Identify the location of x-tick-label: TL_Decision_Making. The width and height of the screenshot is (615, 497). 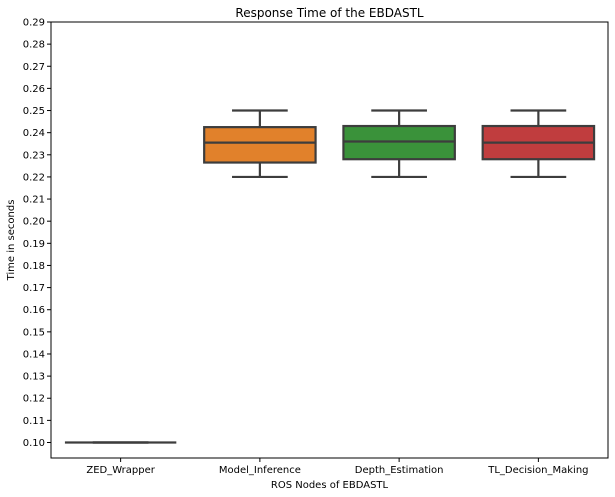
(537, 470).